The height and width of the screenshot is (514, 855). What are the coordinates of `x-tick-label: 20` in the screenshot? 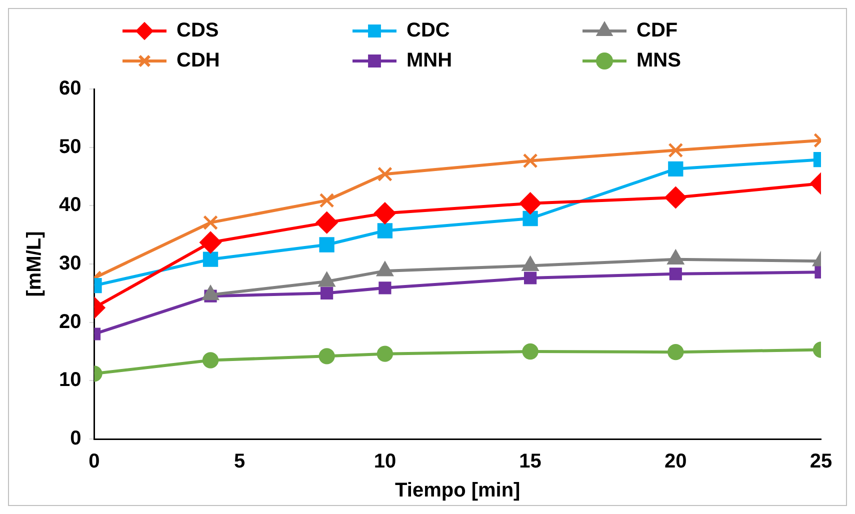 It's located at (675, 461).